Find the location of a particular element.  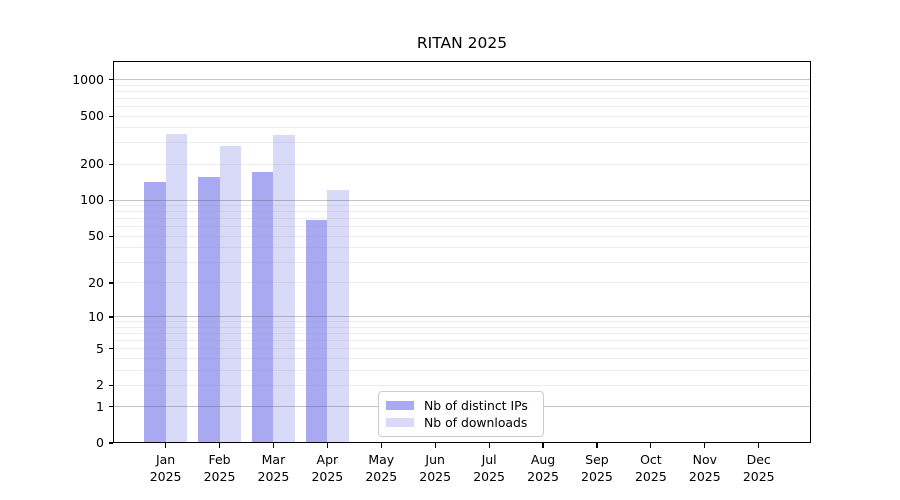

legend: Nb of distinct IPs Nb of downloads is located at coordinates (461, 414).